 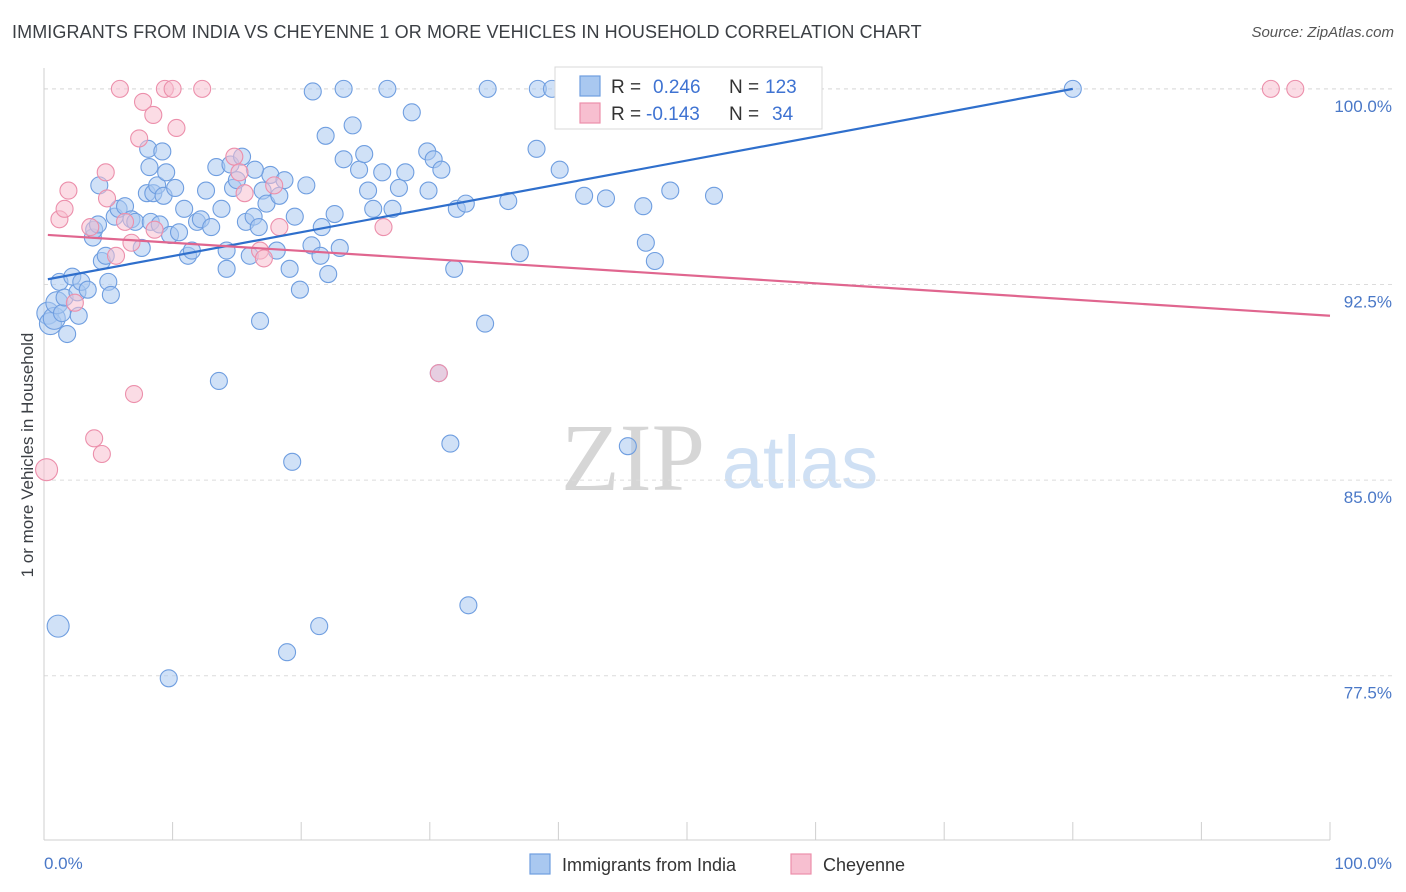 What do you see at coordinates (783, 114) in the screenshot?
I see `stats-pink-n-value: 34` at bounding box center [783, 114].